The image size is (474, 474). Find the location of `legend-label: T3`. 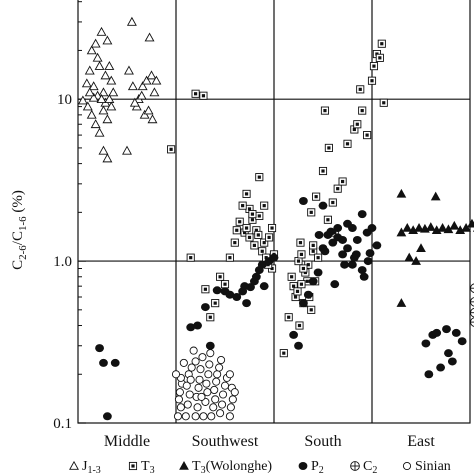

legend-label: T3 is located at coordinates (148, 466).